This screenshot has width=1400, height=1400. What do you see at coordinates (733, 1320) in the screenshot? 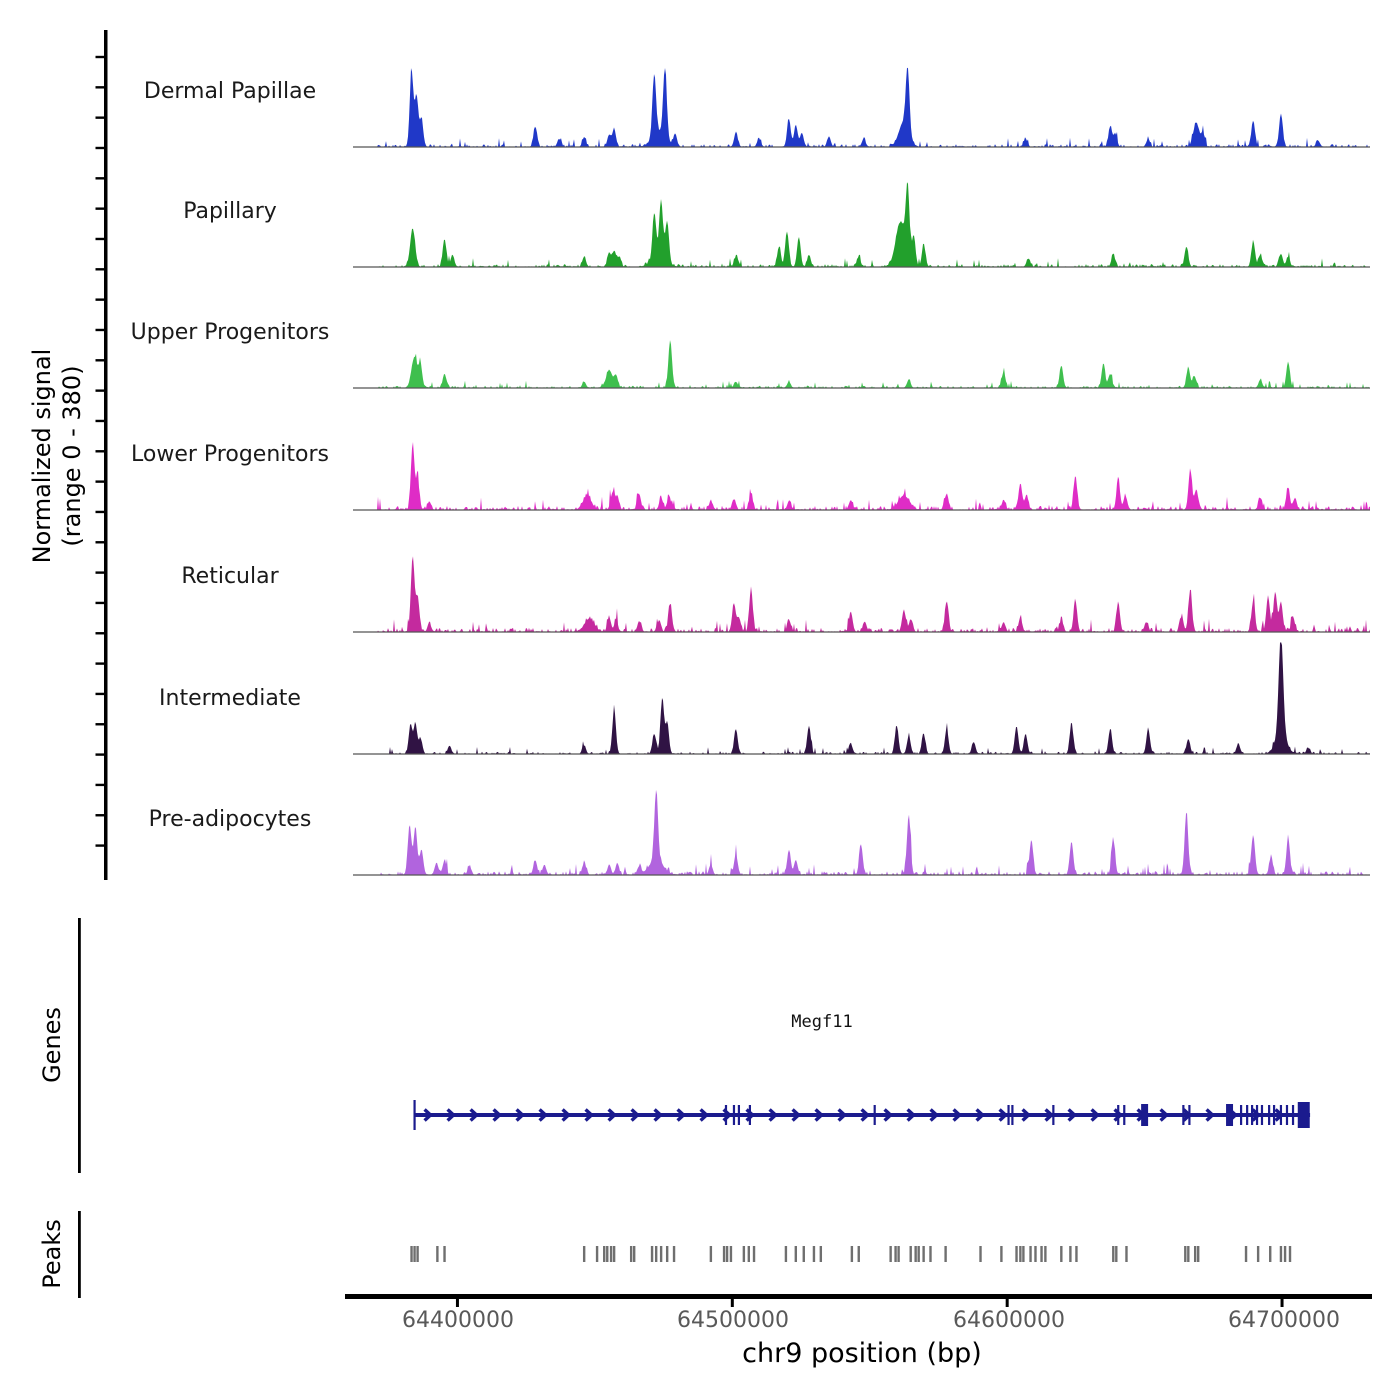
I see `x-tick-label-64500000: 64500000` at bounding box center [733, 1320].